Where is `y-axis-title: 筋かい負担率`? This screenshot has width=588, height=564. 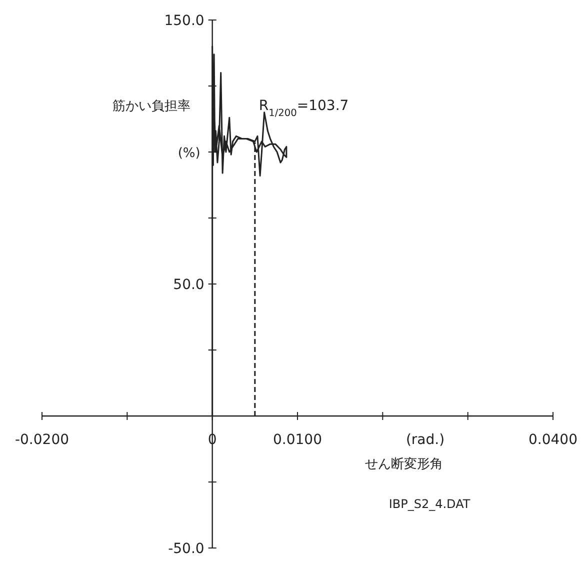
y-axis-title: 筋かい負担率 is located at coordinates (151, 106).